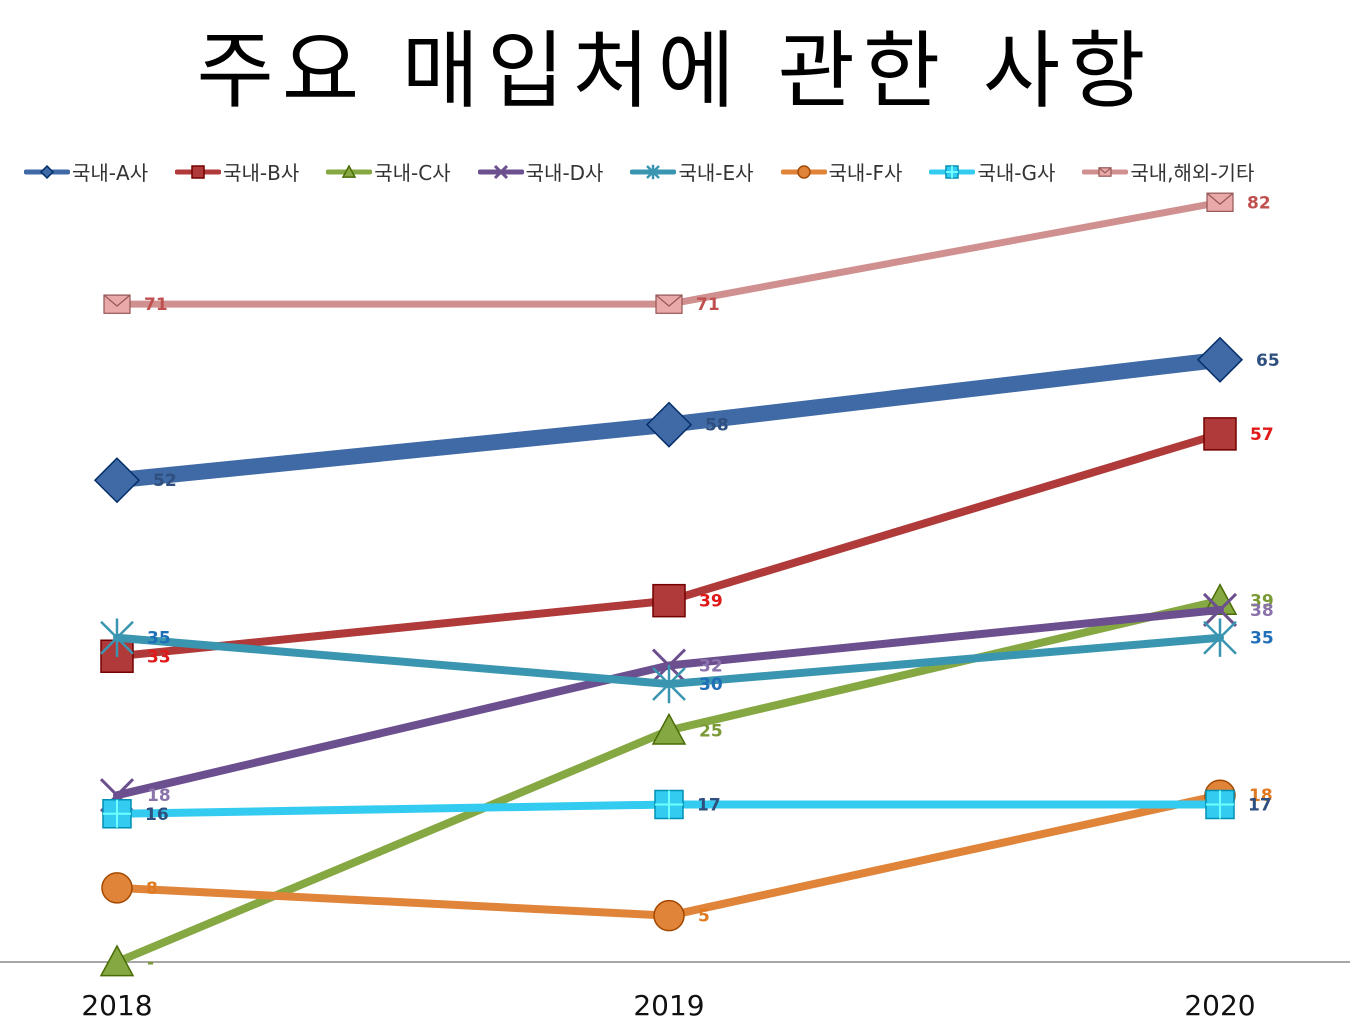 The height and width of the screenshot is (1028, 1350). I want to click on data-label: 82, so click(1259, 203).